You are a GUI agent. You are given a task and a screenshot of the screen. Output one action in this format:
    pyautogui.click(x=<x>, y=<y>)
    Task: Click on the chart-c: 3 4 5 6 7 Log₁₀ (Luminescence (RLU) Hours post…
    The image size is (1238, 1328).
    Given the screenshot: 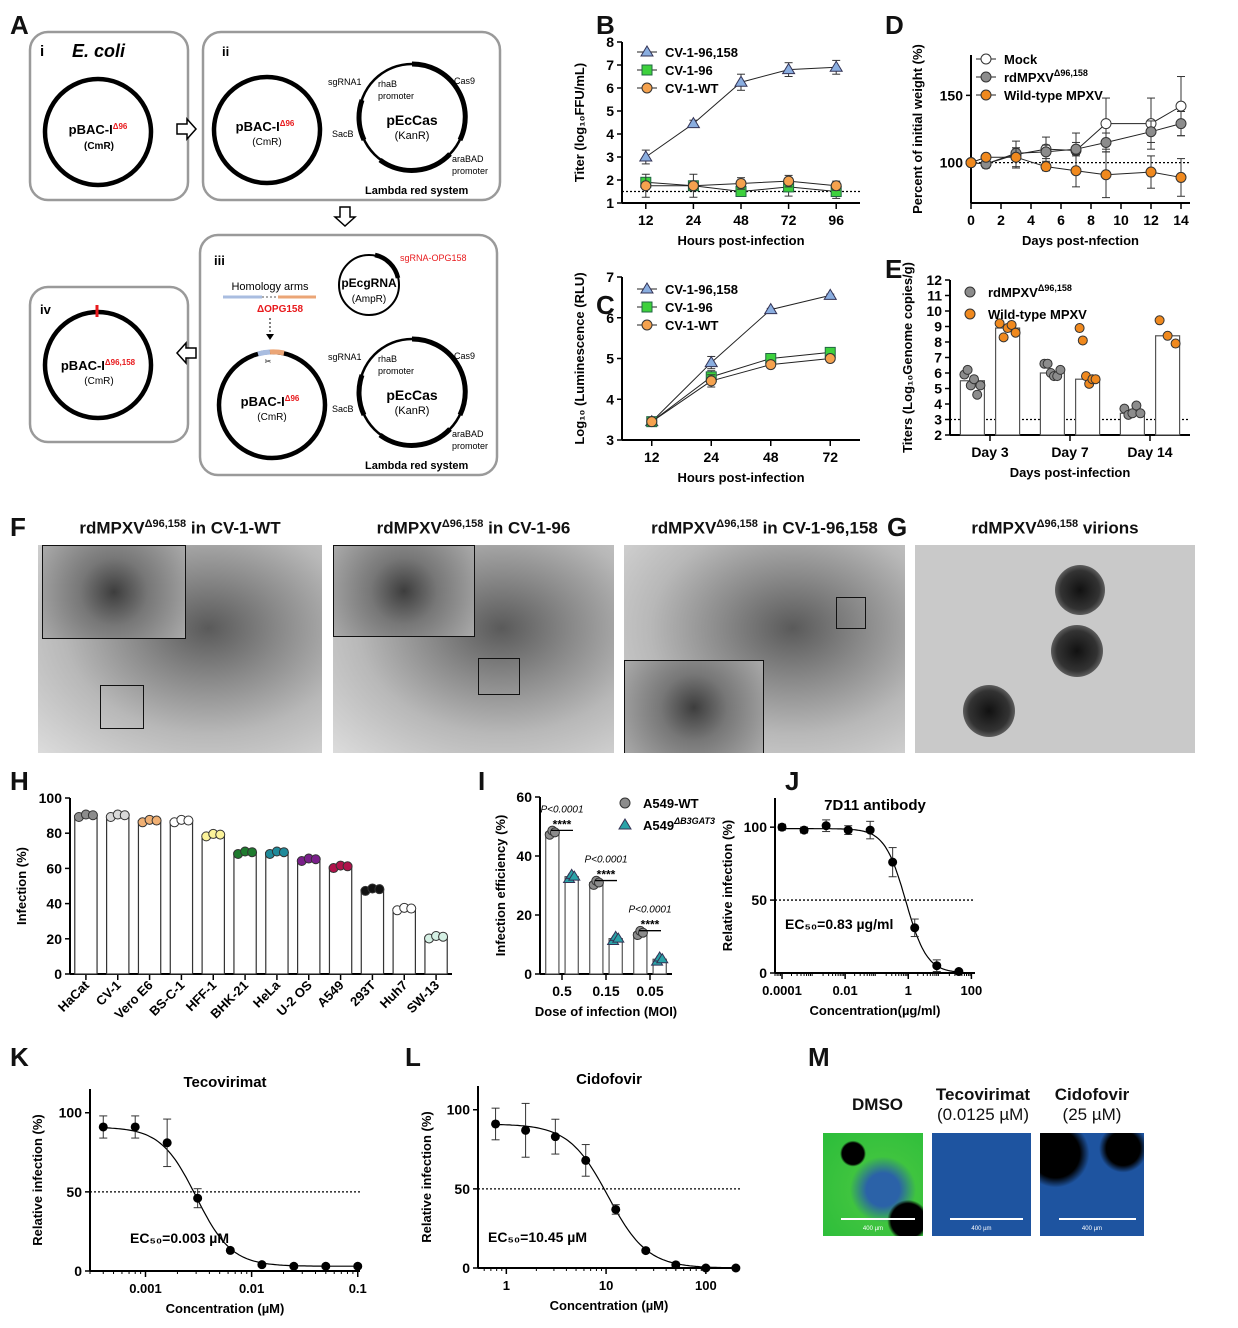 What is the action you would take?
    pyautogui.click(x=716, y=377)
    